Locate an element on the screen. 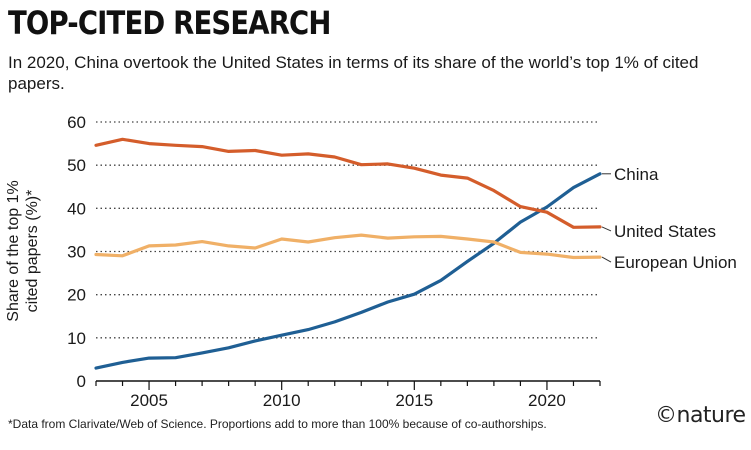 The image size is (751, 450). y-tick-label: 60 is located at coordinates (76, 122).